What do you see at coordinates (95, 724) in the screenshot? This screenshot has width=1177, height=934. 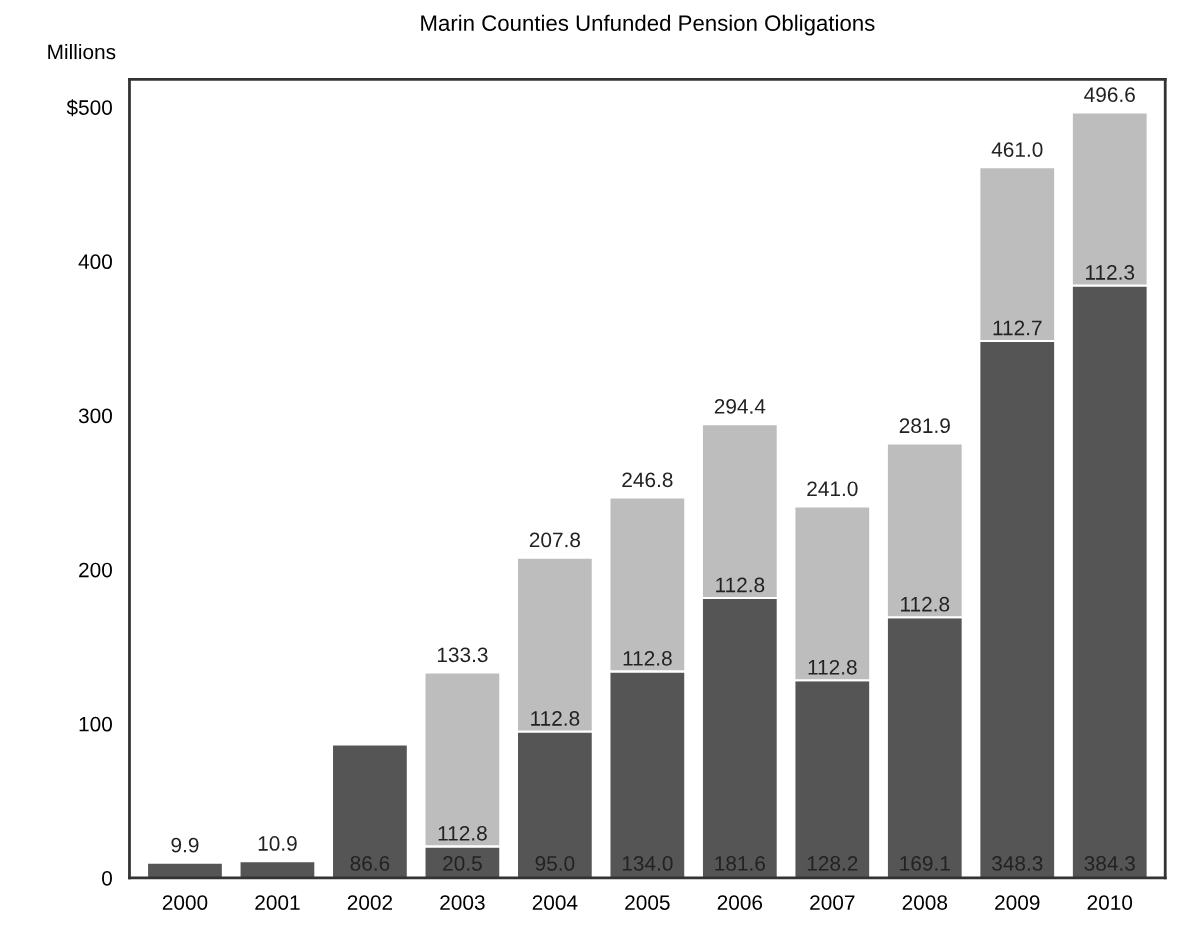 I see `y-tick-label: 100` at bounding box center [95, 724].